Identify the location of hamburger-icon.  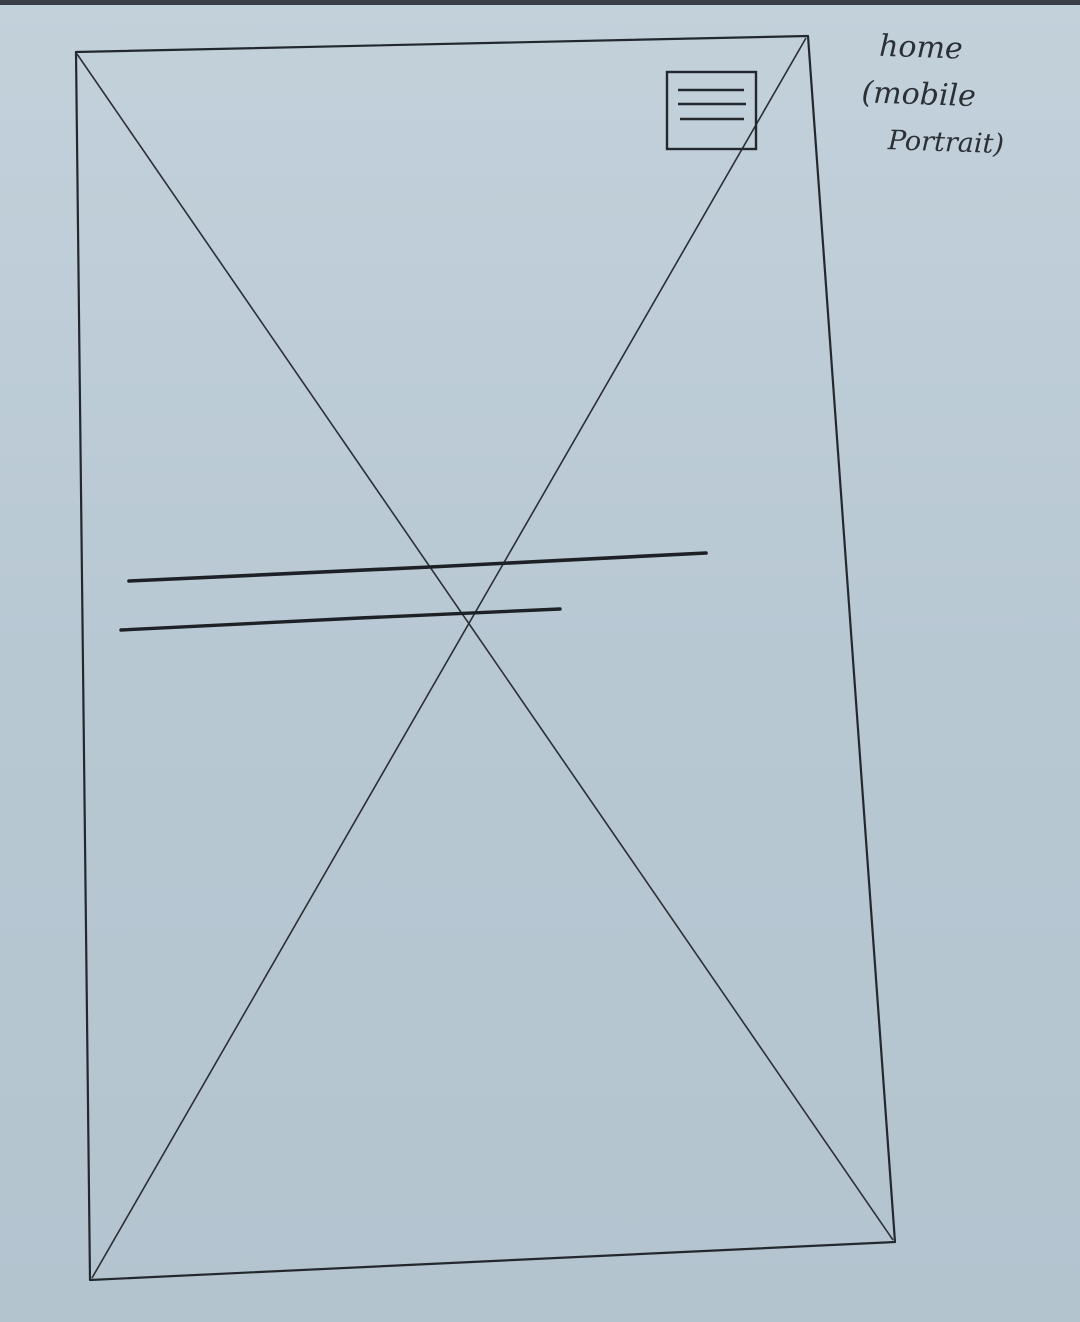
(711, 110).